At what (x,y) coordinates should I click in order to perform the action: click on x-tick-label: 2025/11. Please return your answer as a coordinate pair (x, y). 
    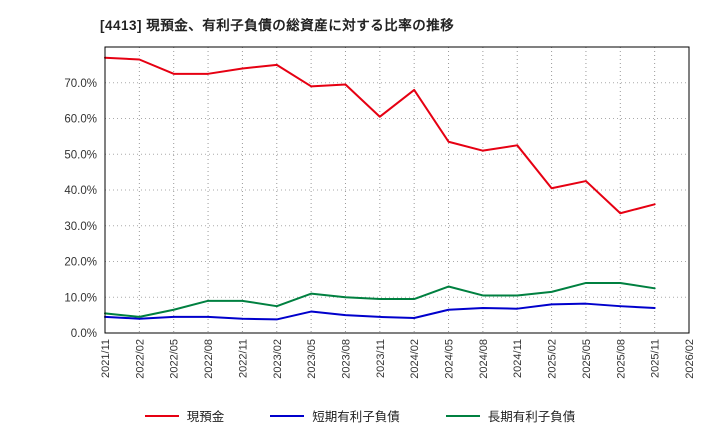
    Looking at the image, I should click on (656, 358).